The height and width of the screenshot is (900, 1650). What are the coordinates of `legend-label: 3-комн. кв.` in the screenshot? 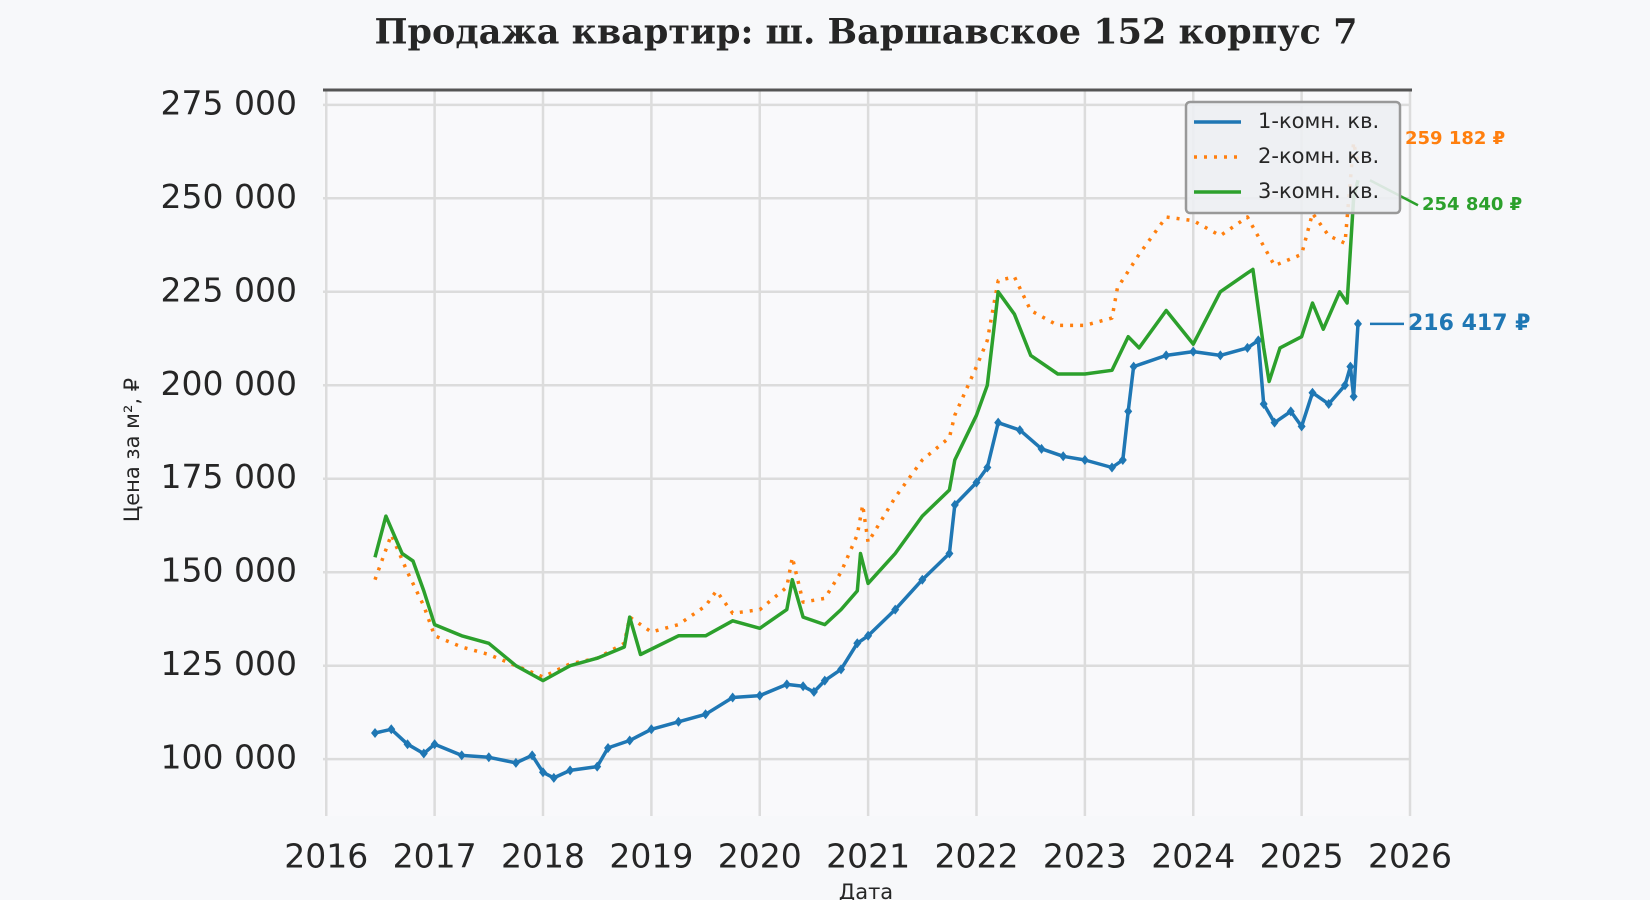 It's located at (1318, 191).